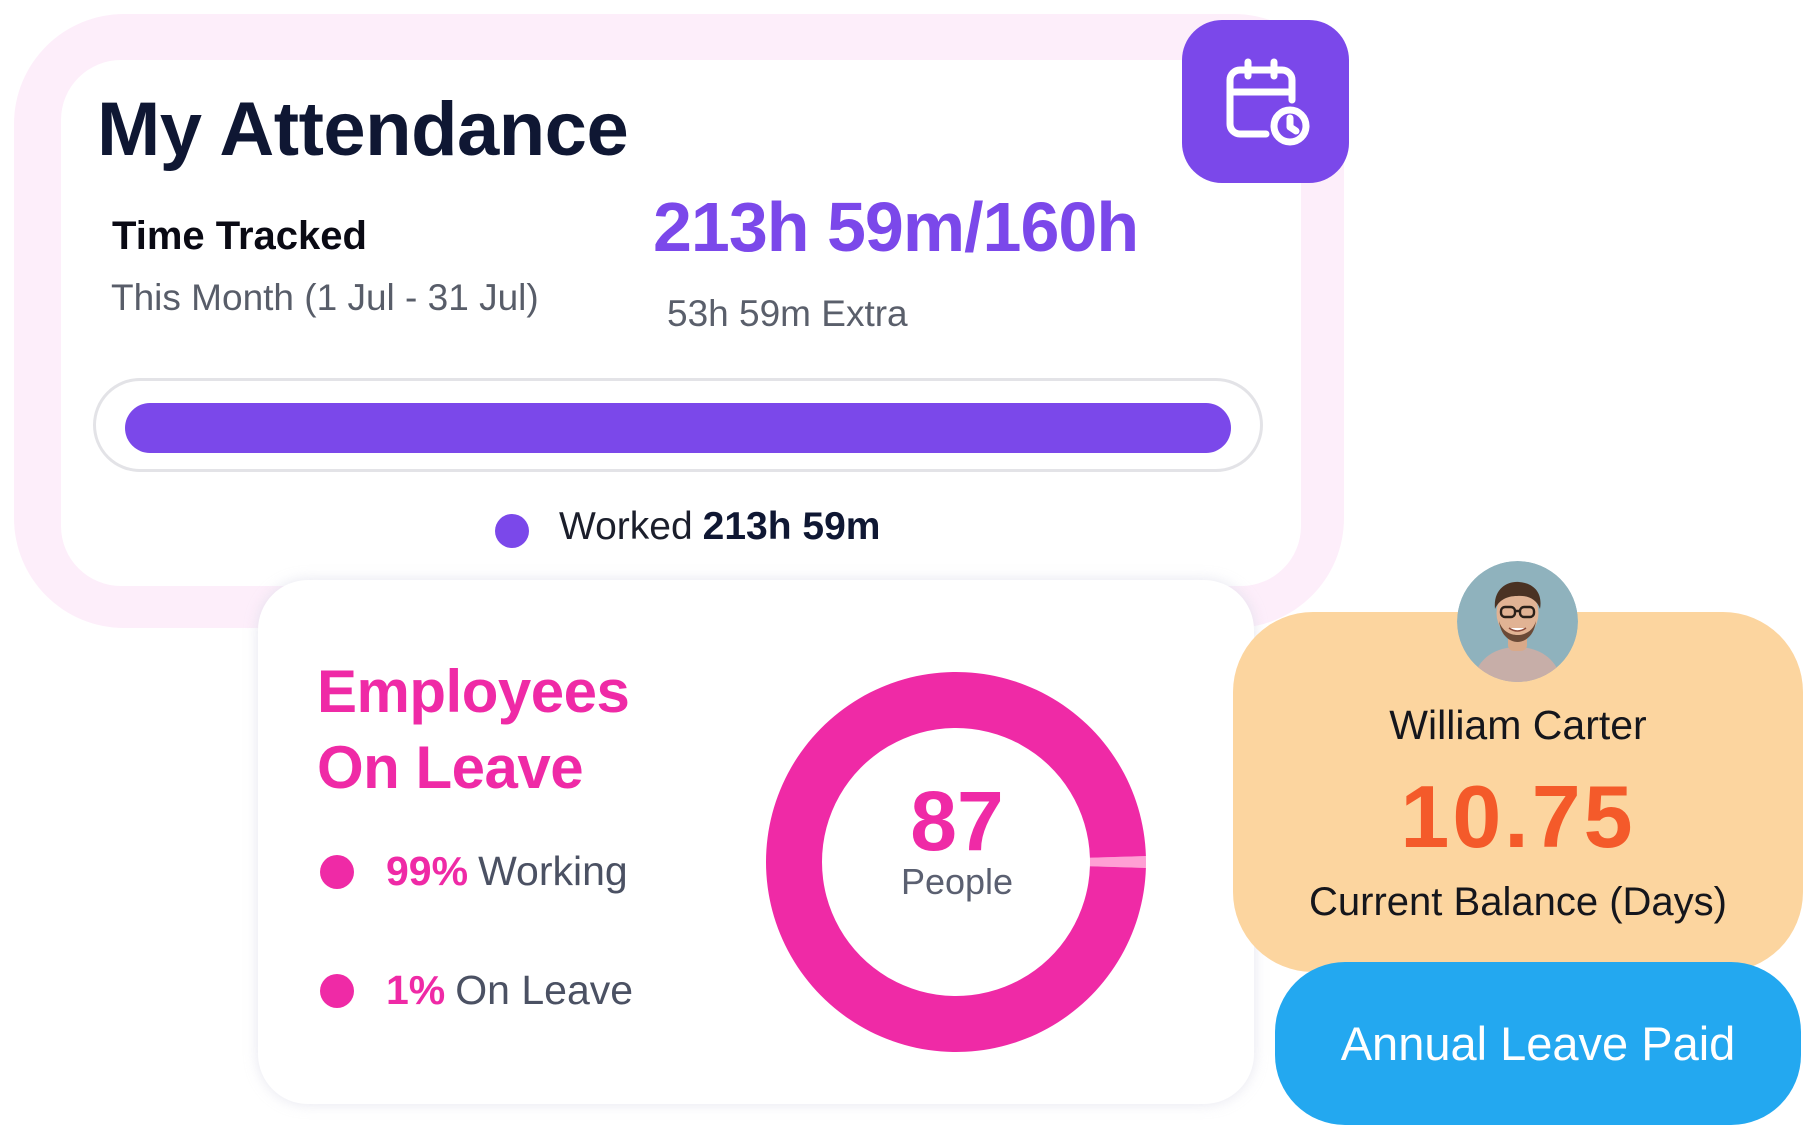 The width and height of the screenshot is (1809, 1137). What do you see at coordinates (337, 871) in the screenshot?
I see `working-legend-dot` at bounding box center [337, 871].